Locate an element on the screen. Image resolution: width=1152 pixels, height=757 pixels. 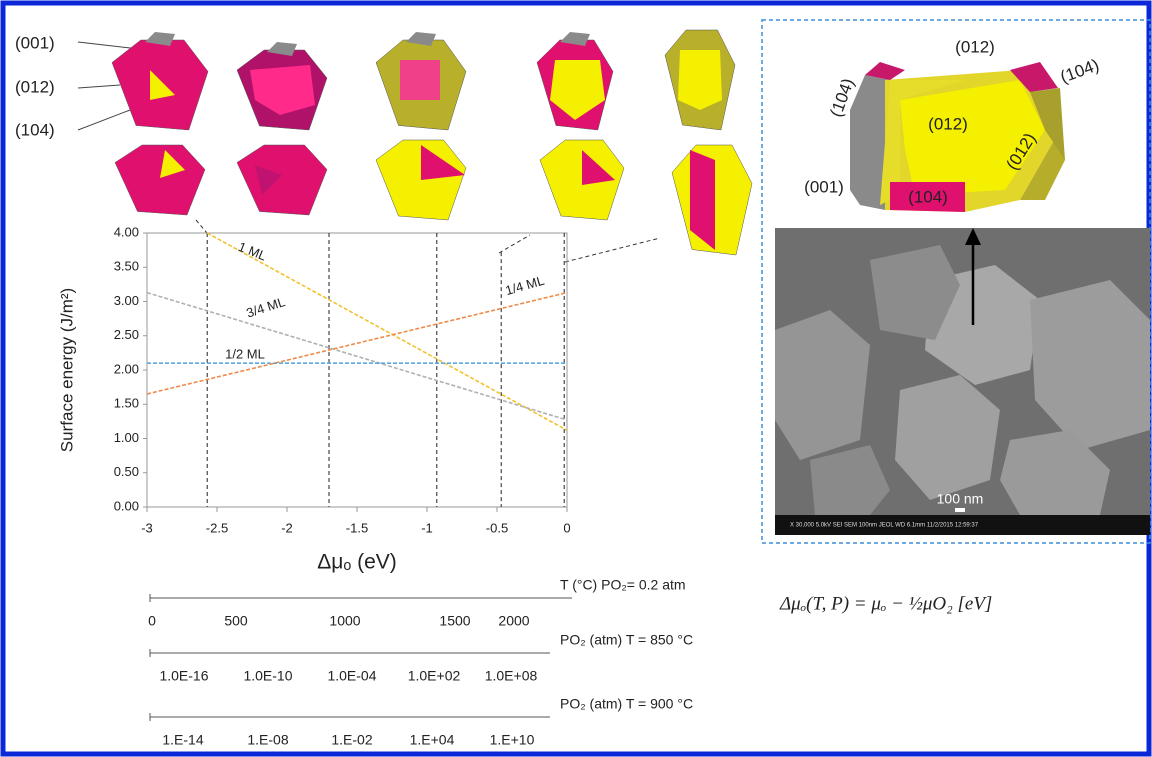
facet-label: (104) is located at coordinates (35, 129).